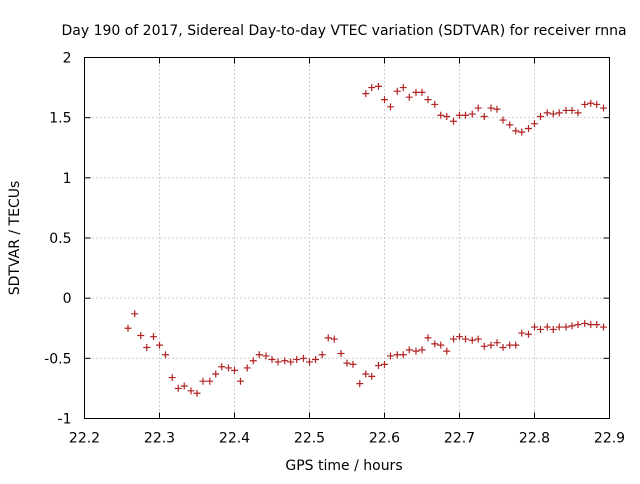 This screenshot has width=640, height=484. What do you see at coordinates (343, 466) in the screenshot?
I see `x-axis-label: GPS time / hours` at bounding box center [343, 466].